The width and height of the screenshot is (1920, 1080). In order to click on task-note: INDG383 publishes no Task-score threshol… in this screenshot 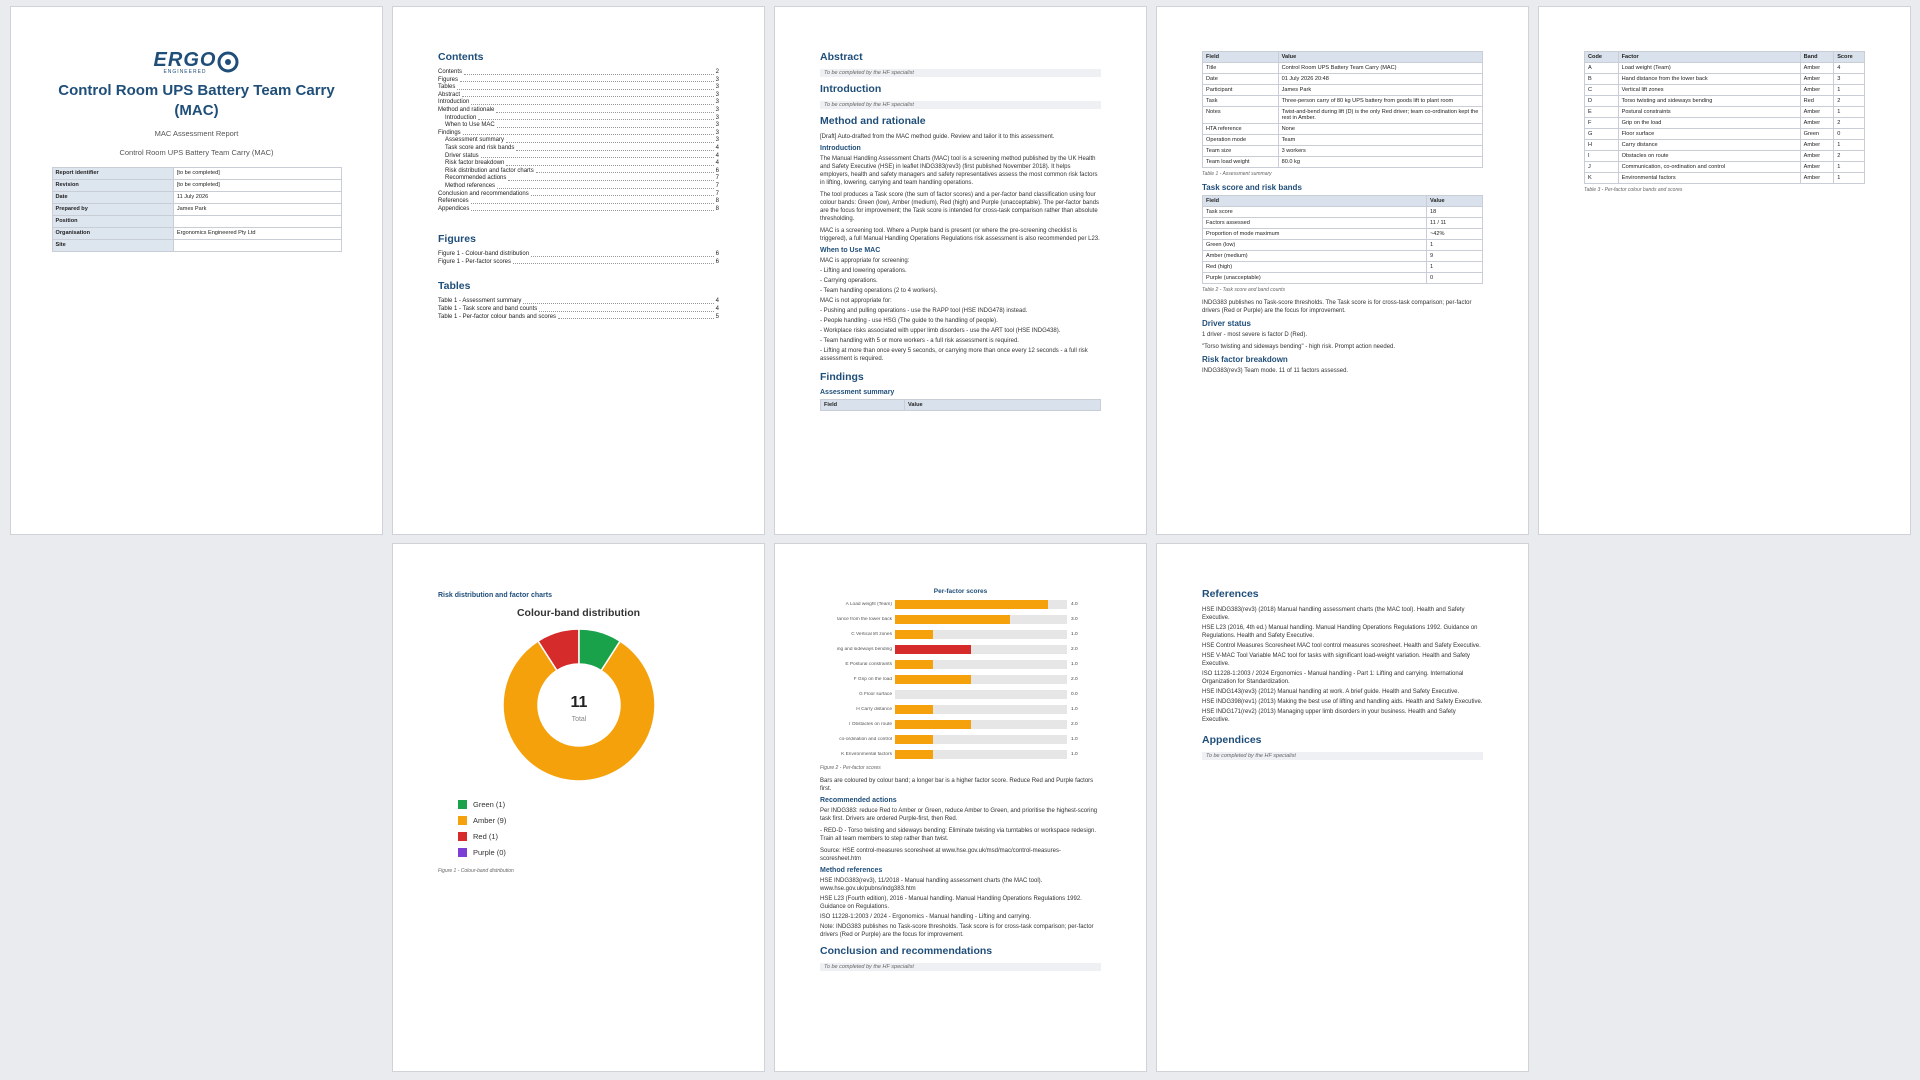, I will do `click(1337, 307)`.